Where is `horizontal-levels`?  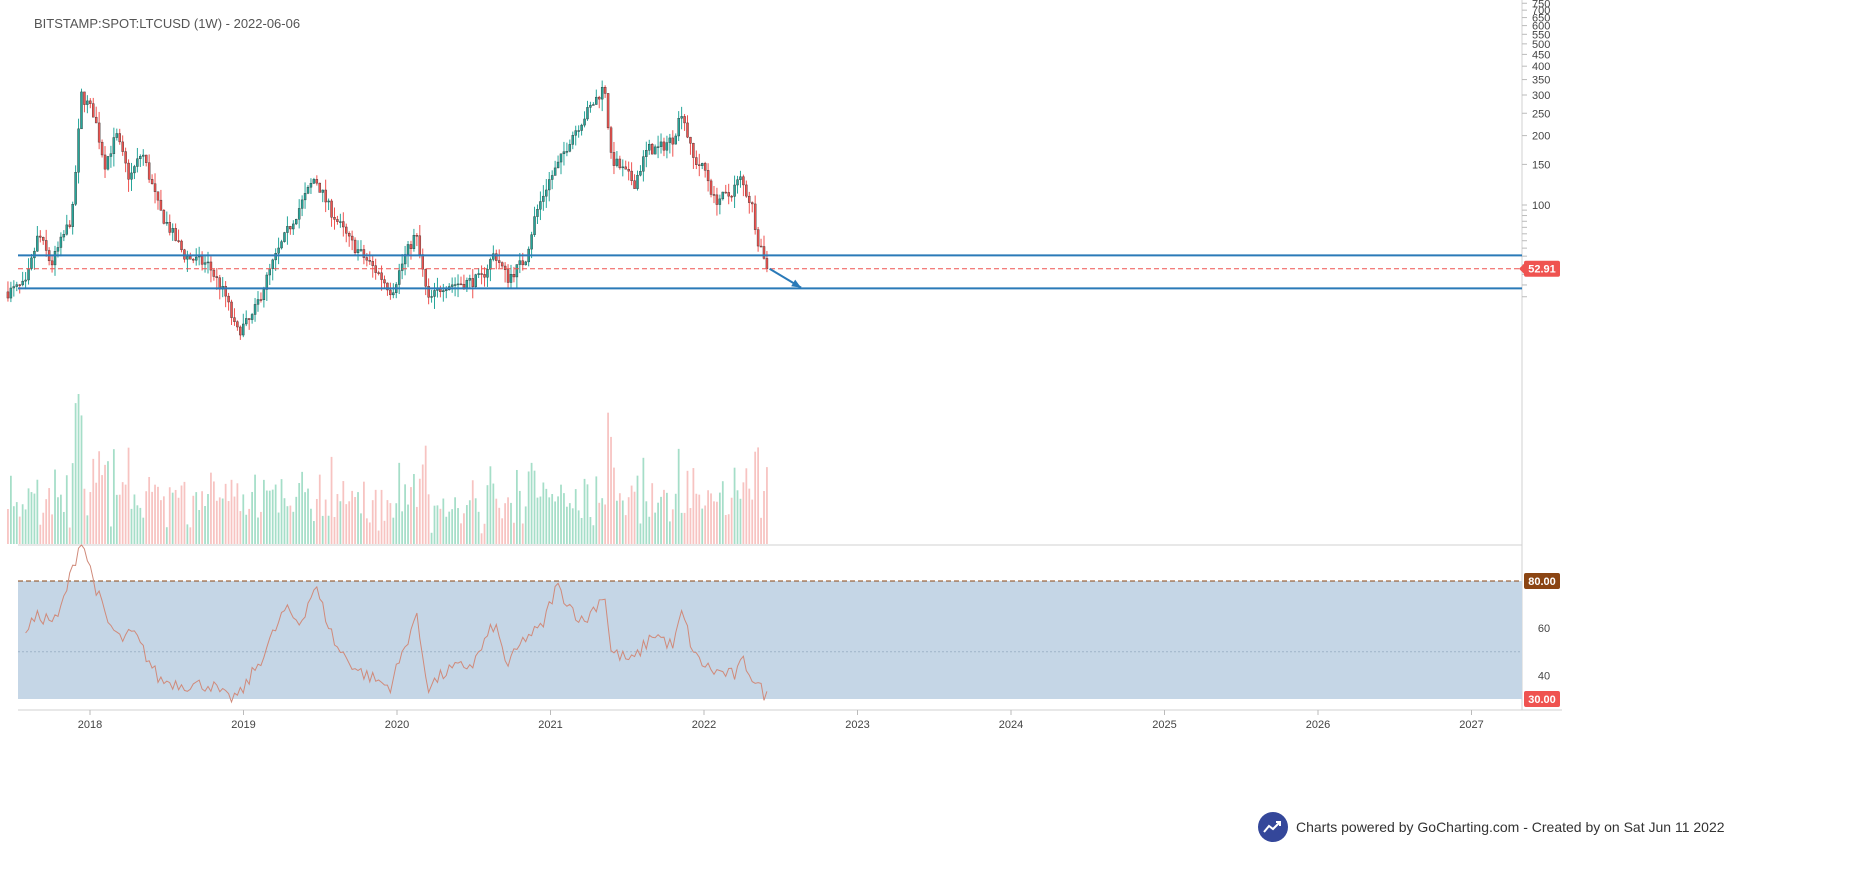
horizontal-levels is located at coordinates (770, 272).